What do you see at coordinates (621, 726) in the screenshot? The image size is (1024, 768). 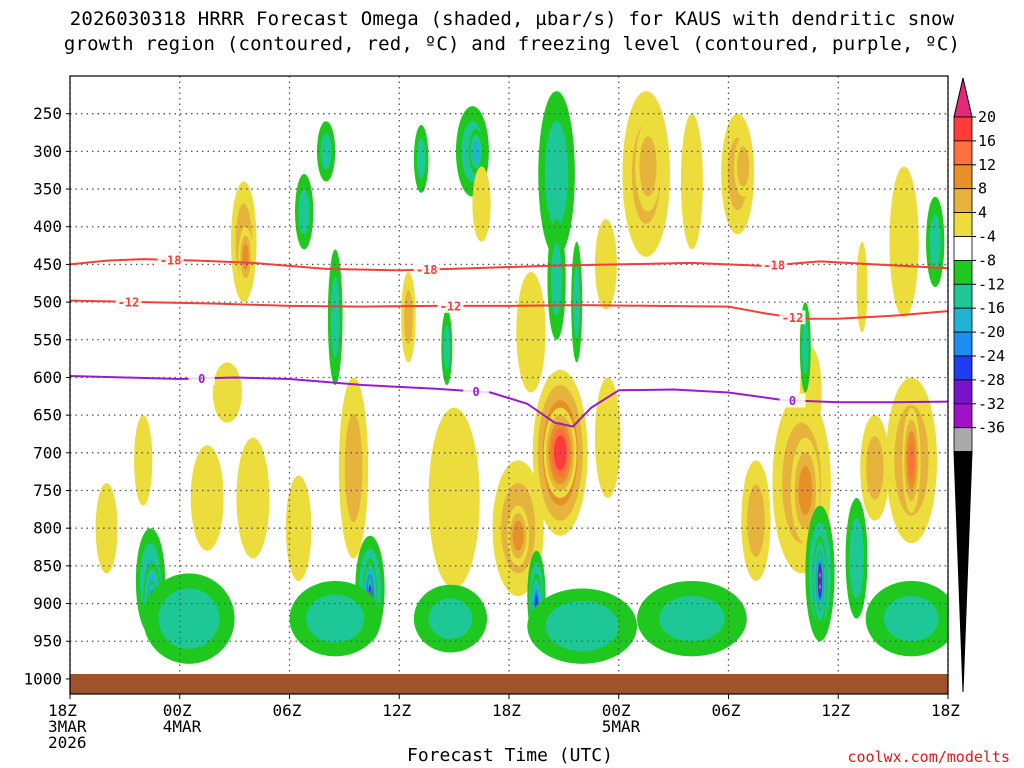 I see `x-tick-label-30-1: 5MAR` at bounding box center [621, 726].